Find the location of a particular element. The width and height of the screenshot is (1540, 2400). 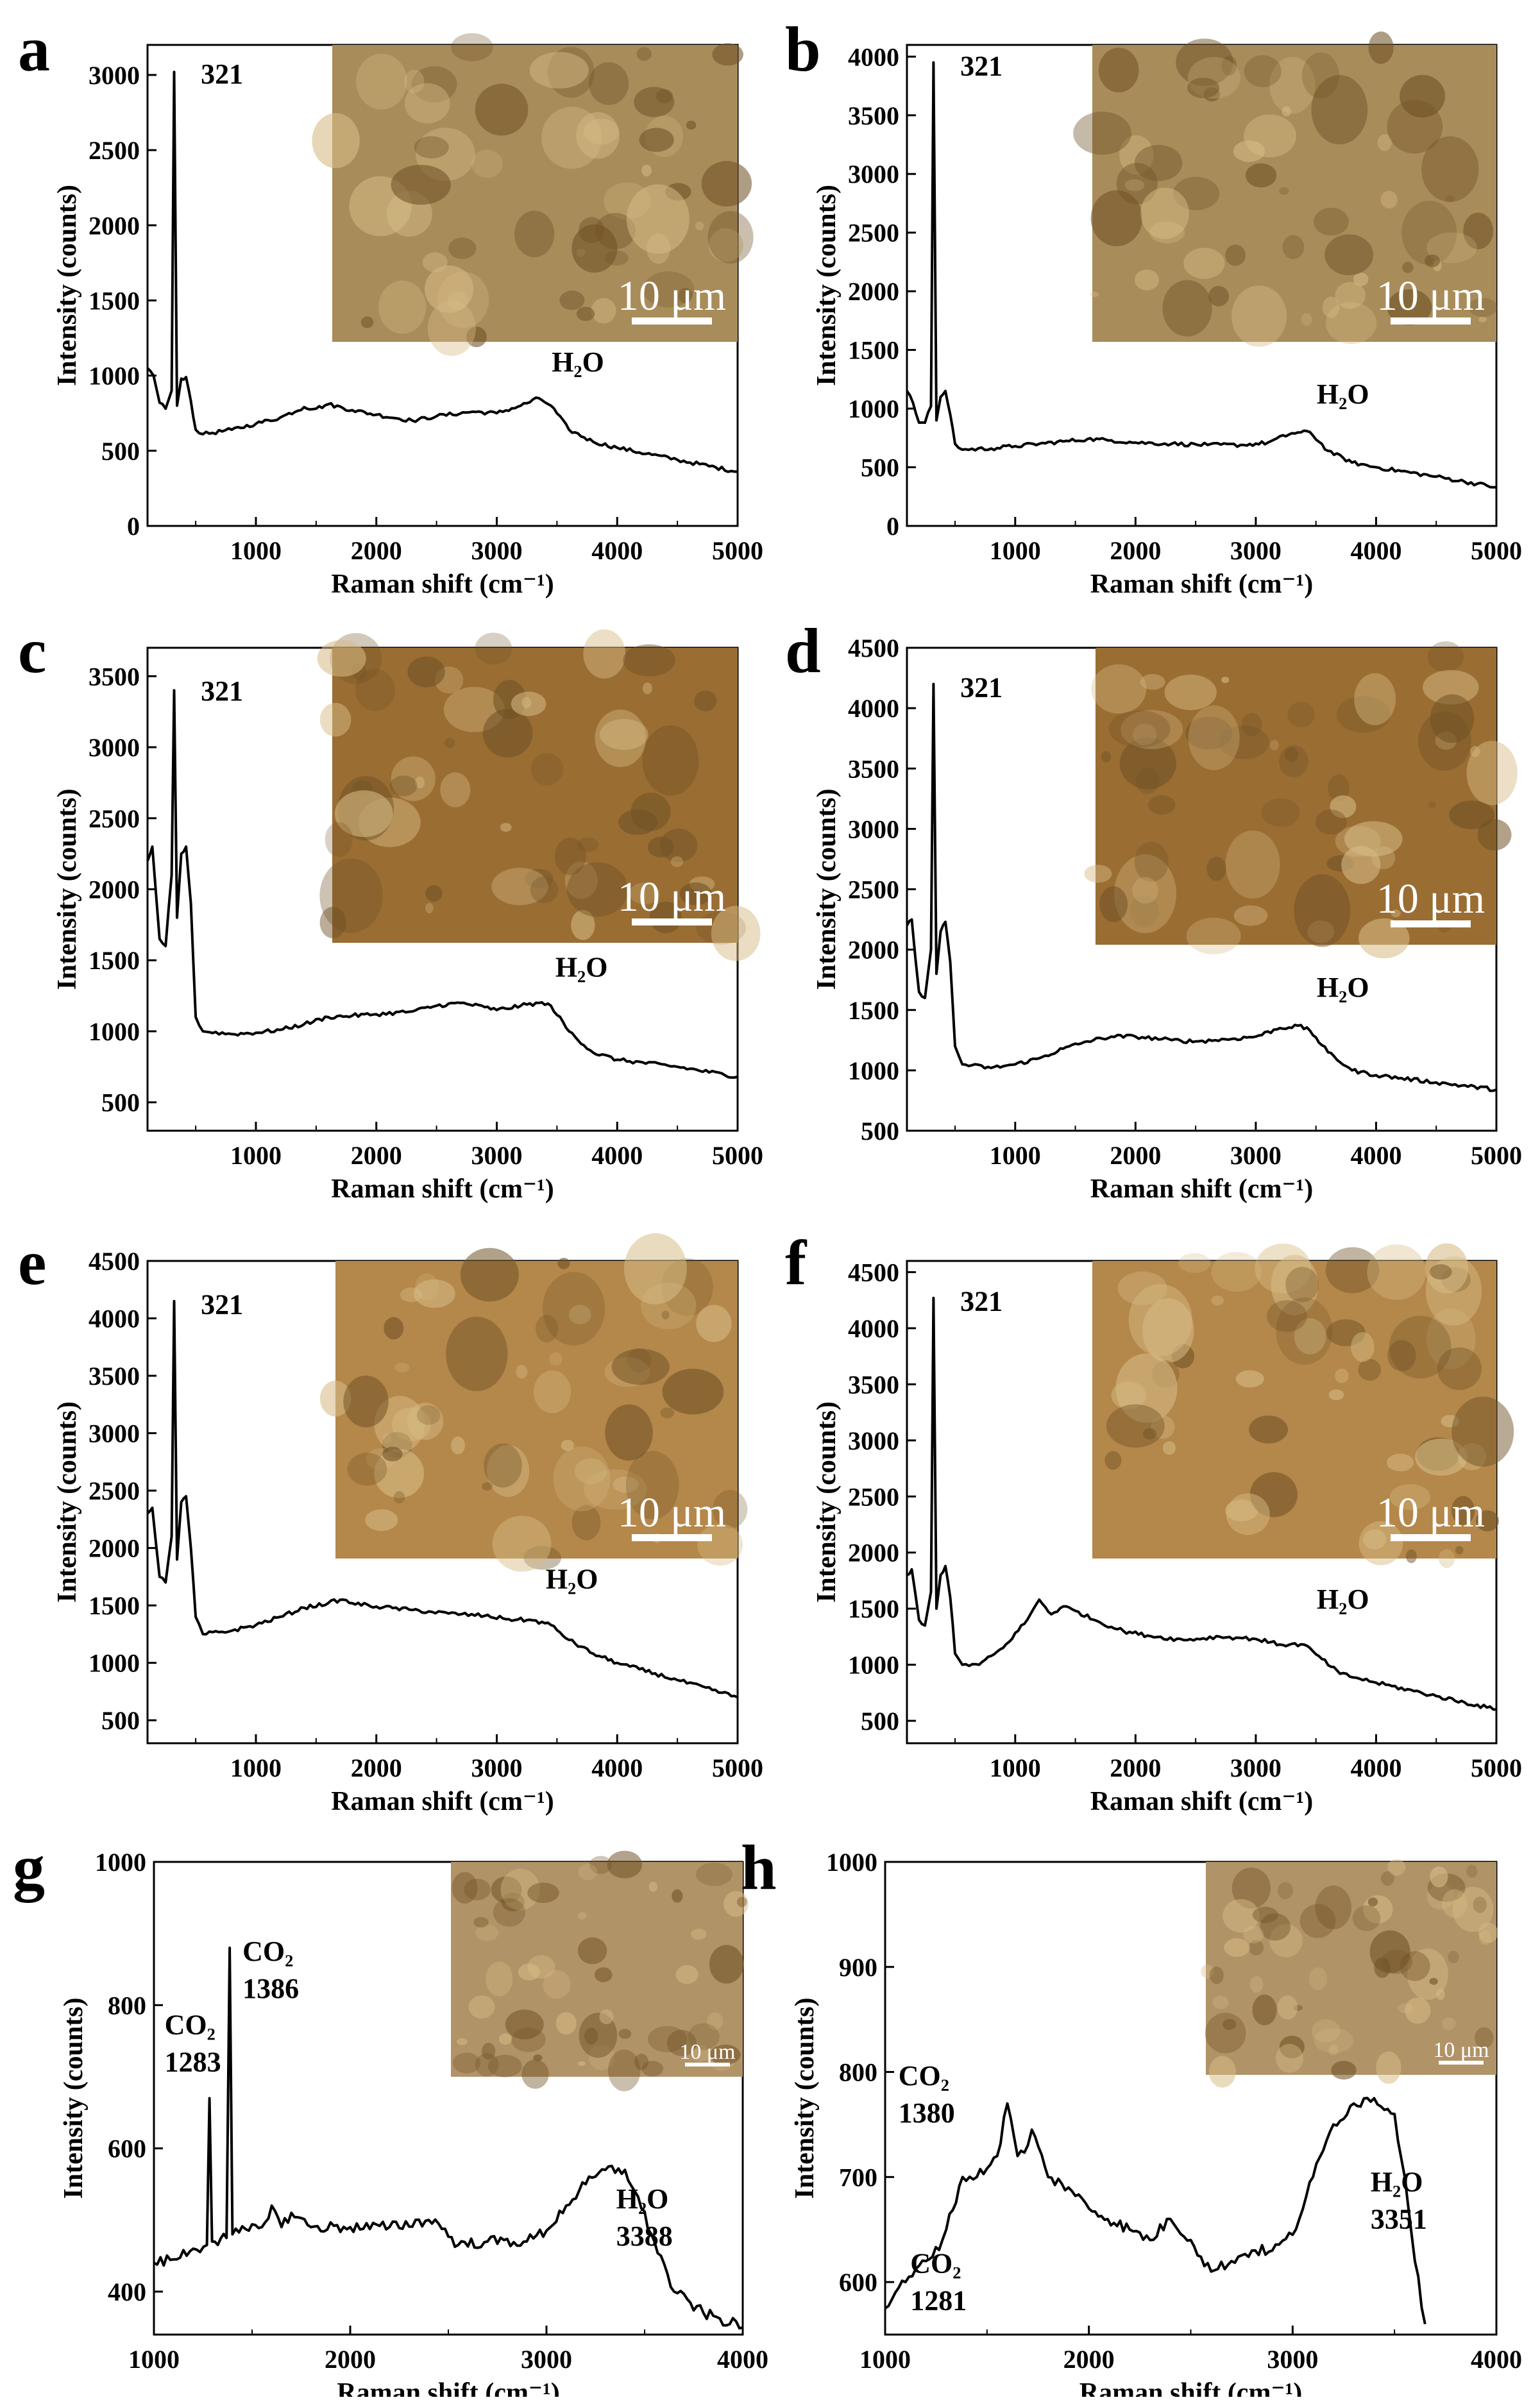

panel-label: b is located at coordinates (803, 49).